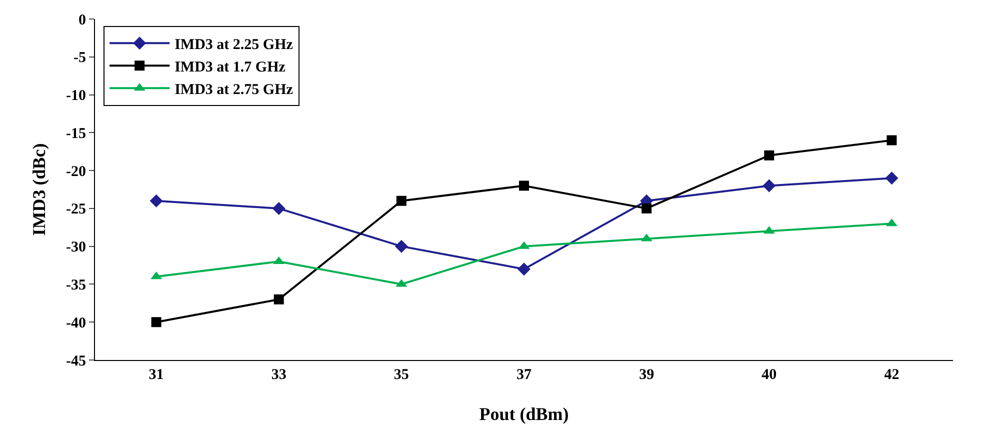 The image size is (983, 443). What do you see at coordinates (82, 20) in the screenshot?
I see `y-tick-label: 0` at bounding box center [82, 20].